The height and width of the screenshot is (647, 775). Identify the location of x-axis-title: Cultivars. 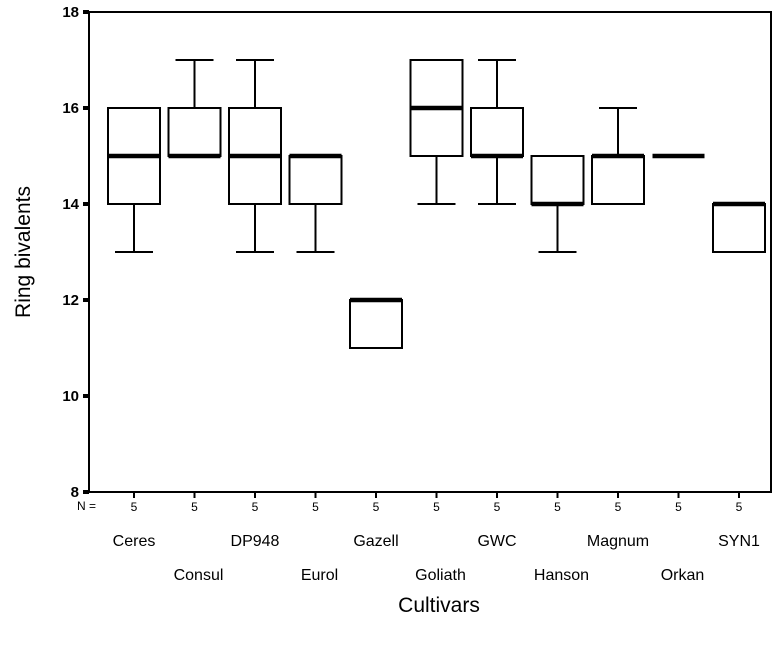
(439, 605).